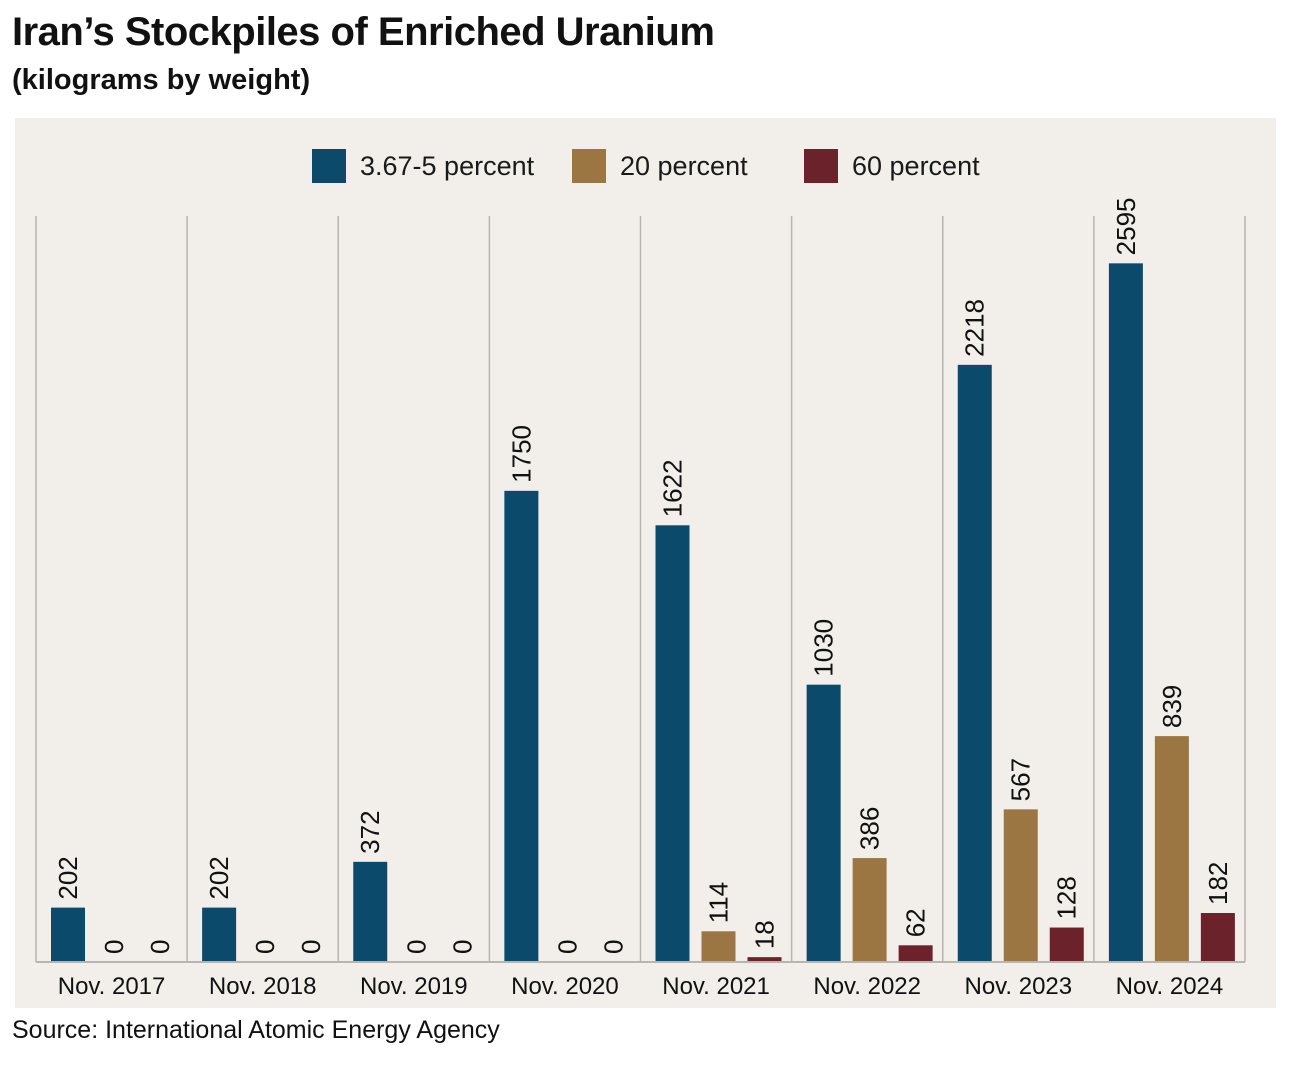  Describe the element at coordinates (414, 986) in the screenshot. I see `x-tick-label: Nov. 2019` at that location.